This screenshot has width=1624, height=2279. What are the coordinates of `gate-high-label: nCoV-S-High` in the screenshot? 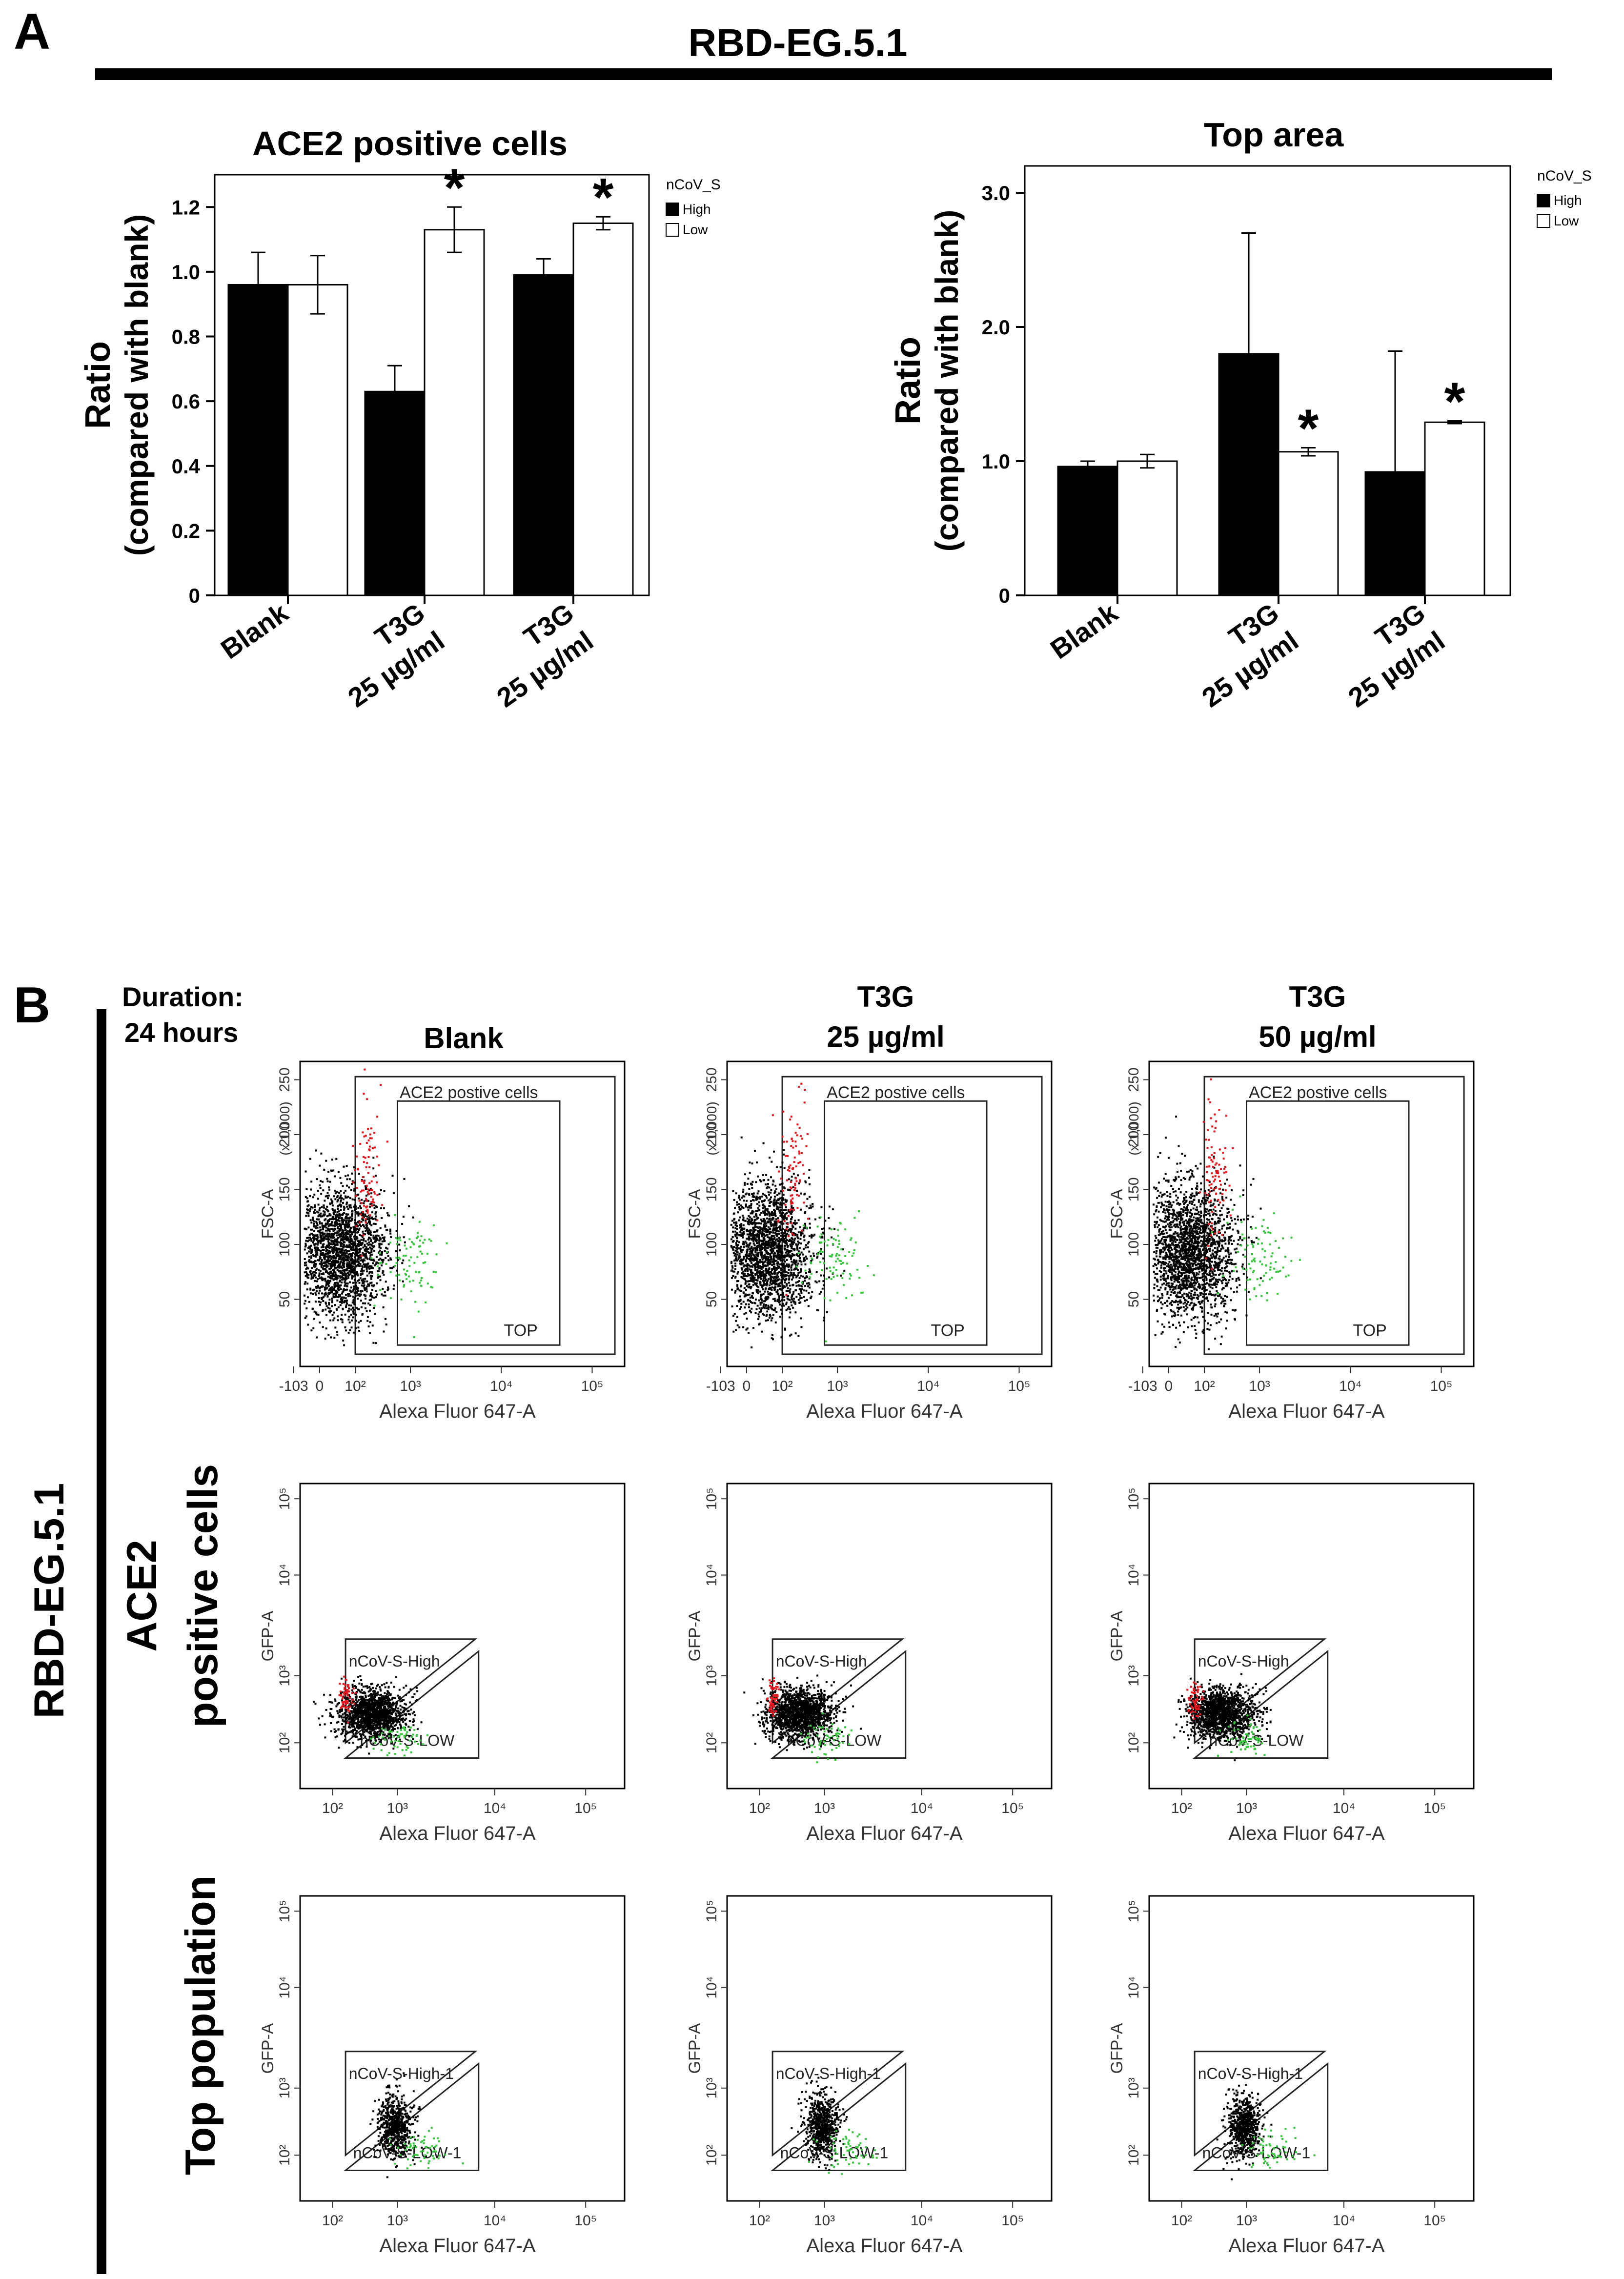 It's located at (394, 1661).